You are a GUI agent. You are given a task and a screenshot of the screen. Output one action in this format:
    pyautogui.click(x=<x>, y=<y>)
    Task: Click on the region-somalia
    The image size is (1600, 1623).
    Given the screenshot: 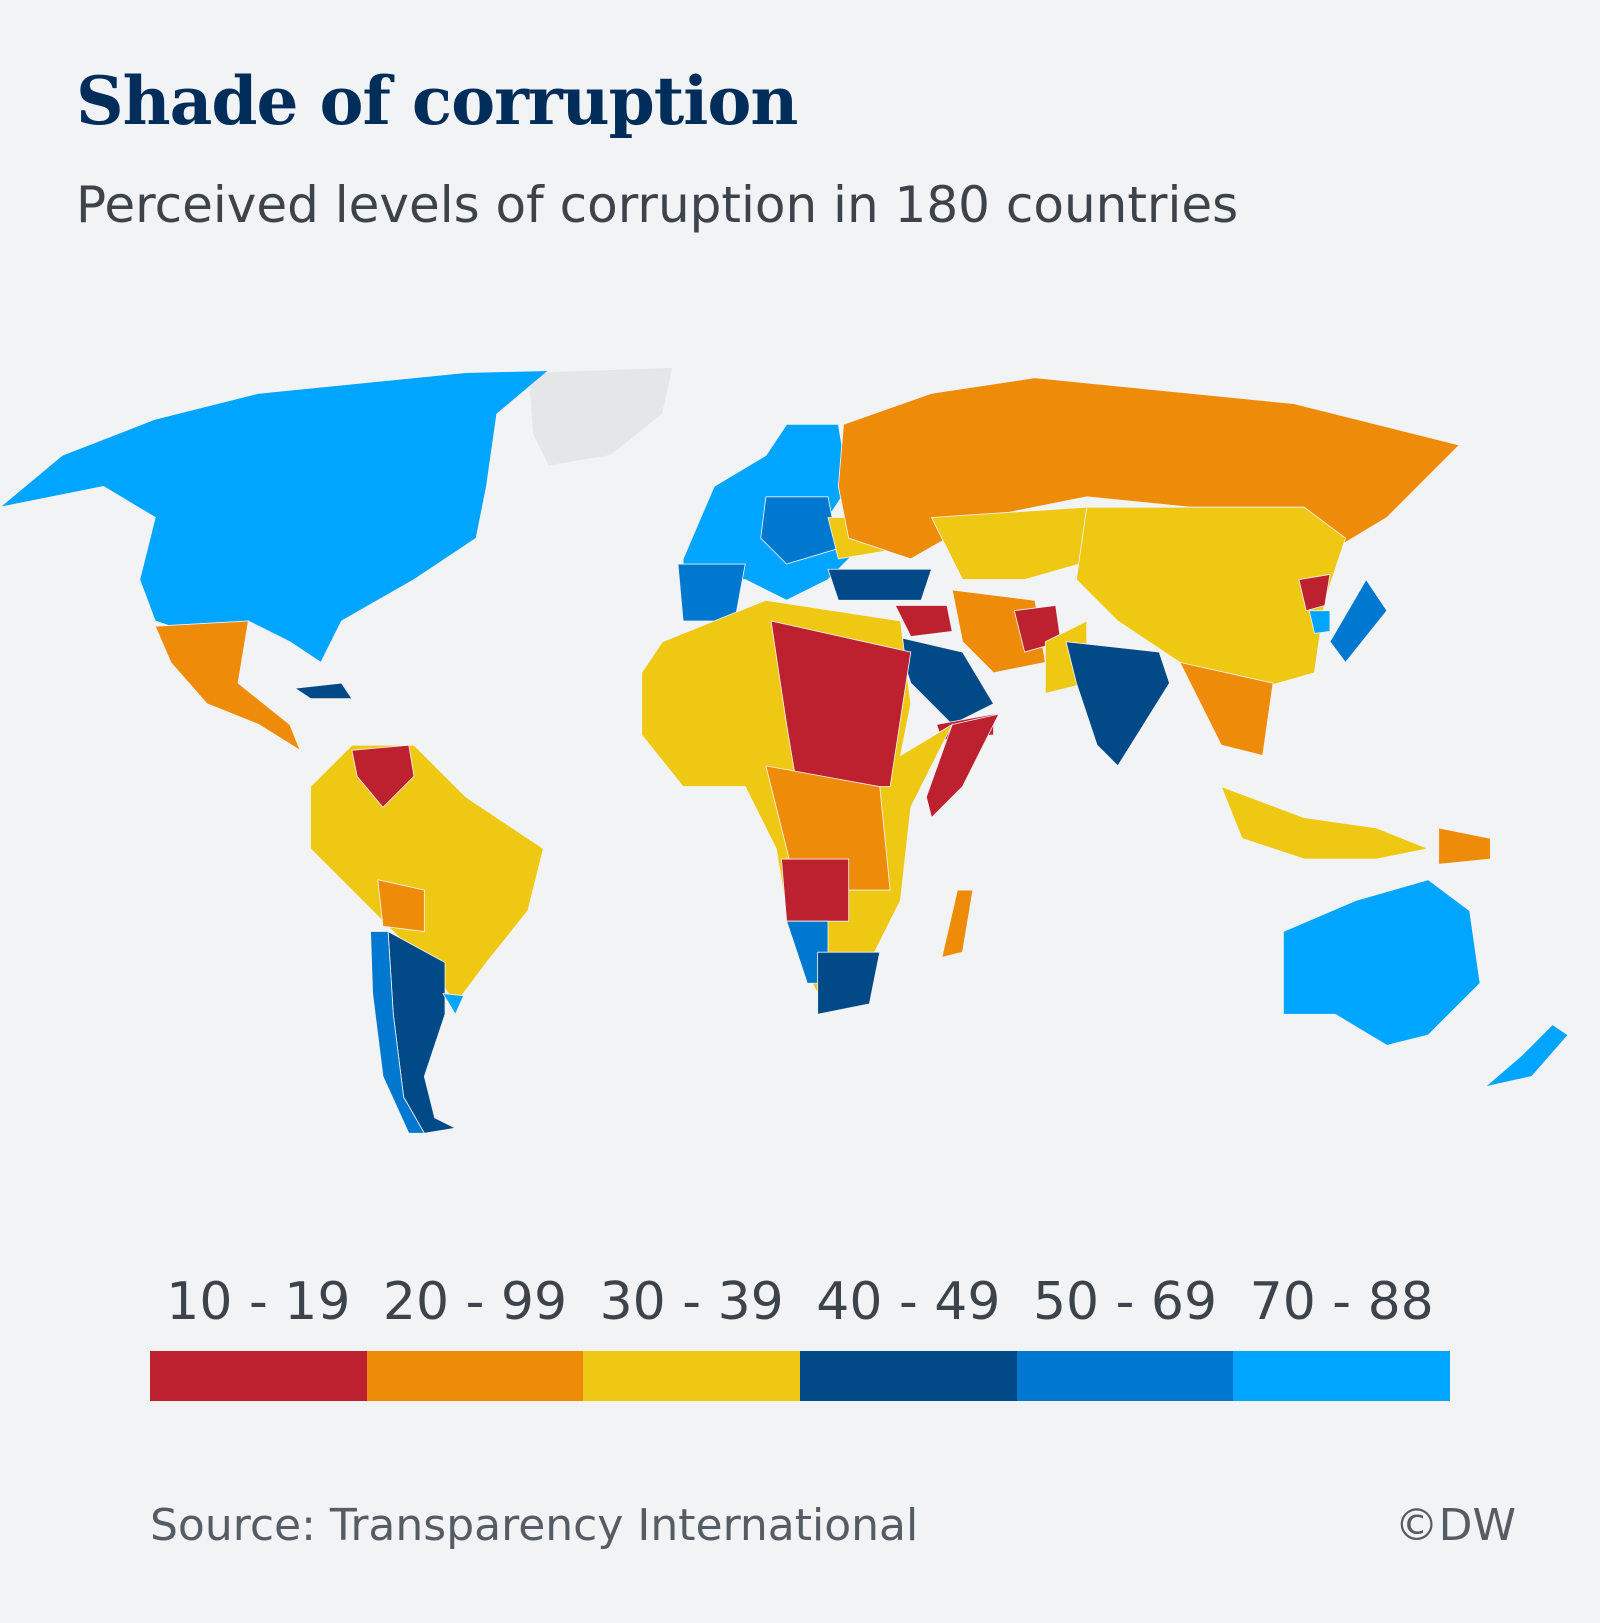 What is the action you would take?
    pyautogui.click(x=962, y=766)
    